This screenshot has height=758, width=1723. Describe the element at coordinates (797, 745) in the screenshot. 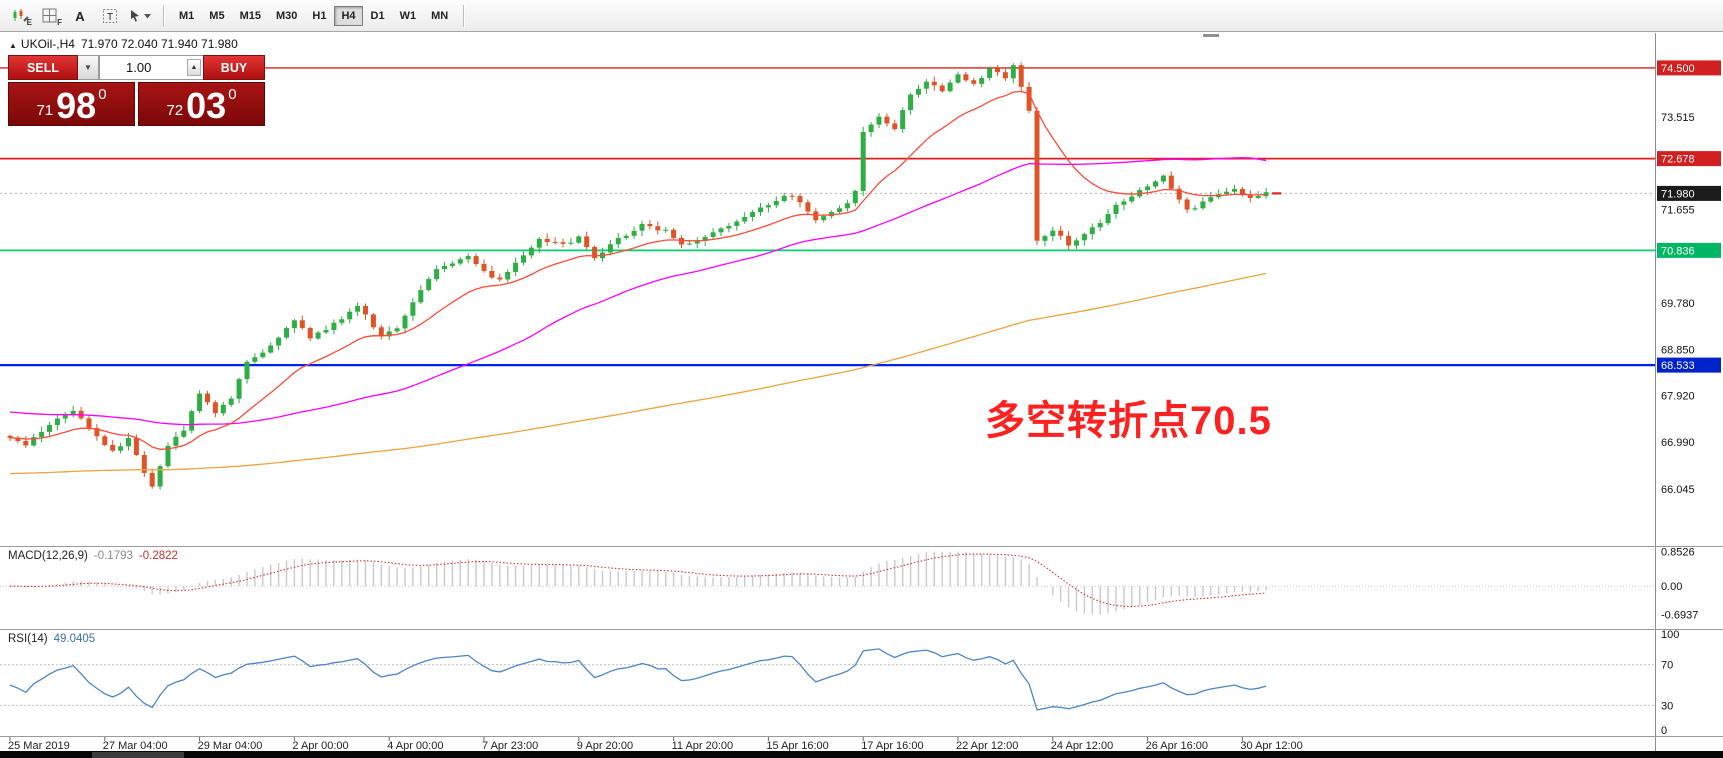

I see `svg-text: 15 Apr 16:00` at that location.